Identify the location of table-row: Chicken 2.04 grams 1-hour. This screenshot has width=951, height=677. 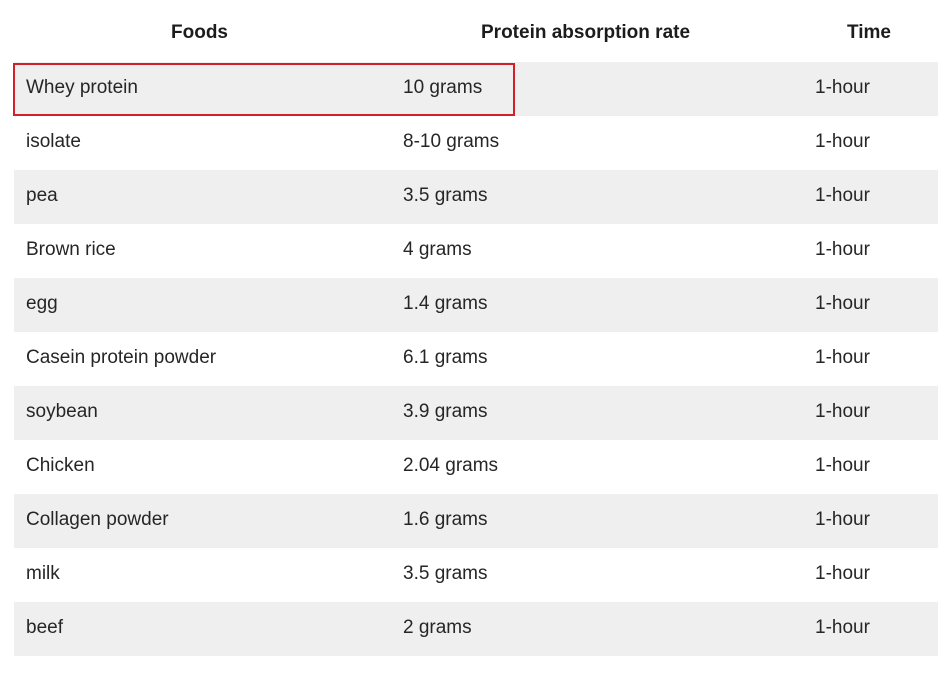
(476, 467).